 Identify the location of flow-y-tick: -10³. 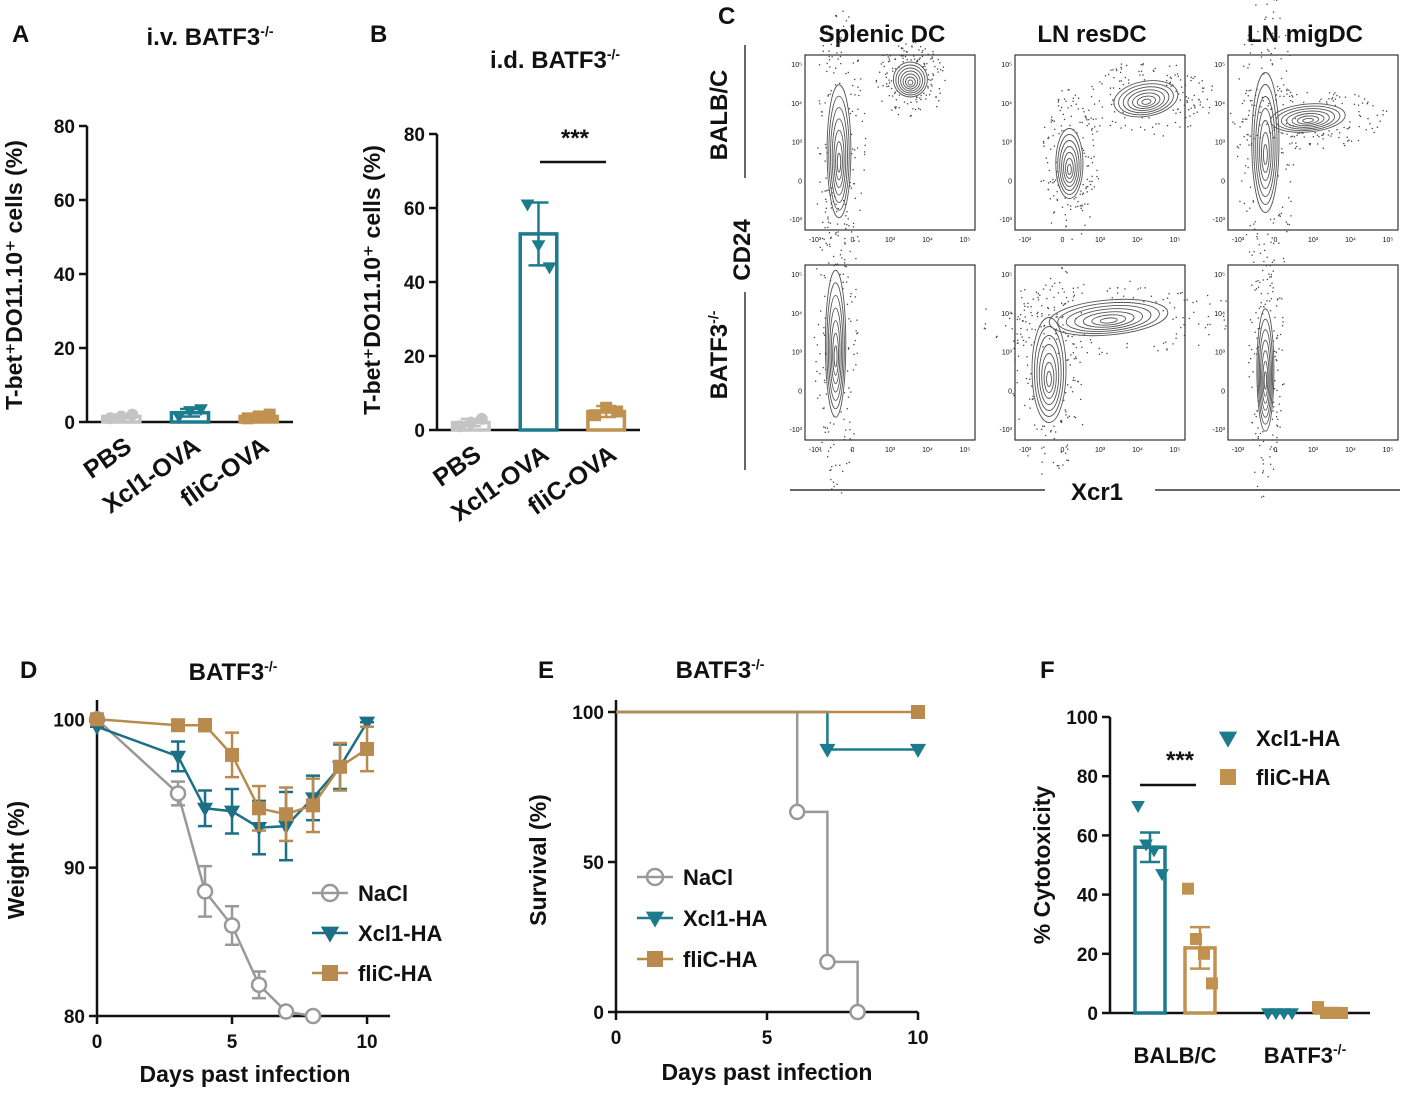
(1006, 220).